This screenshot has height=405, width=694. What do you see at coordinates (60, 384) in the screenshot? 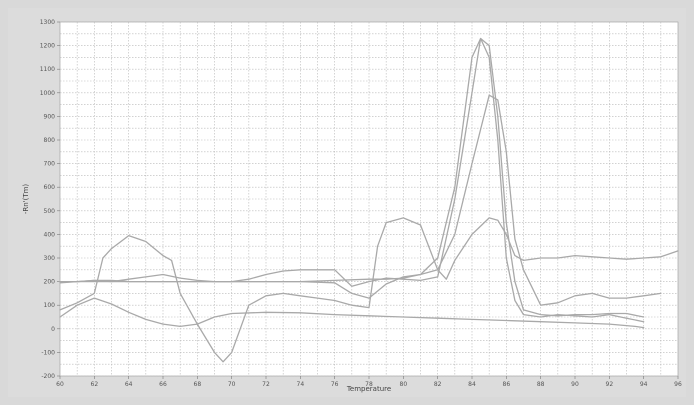
I see `x-tick-label: 60` at bounding box center [60, 384].